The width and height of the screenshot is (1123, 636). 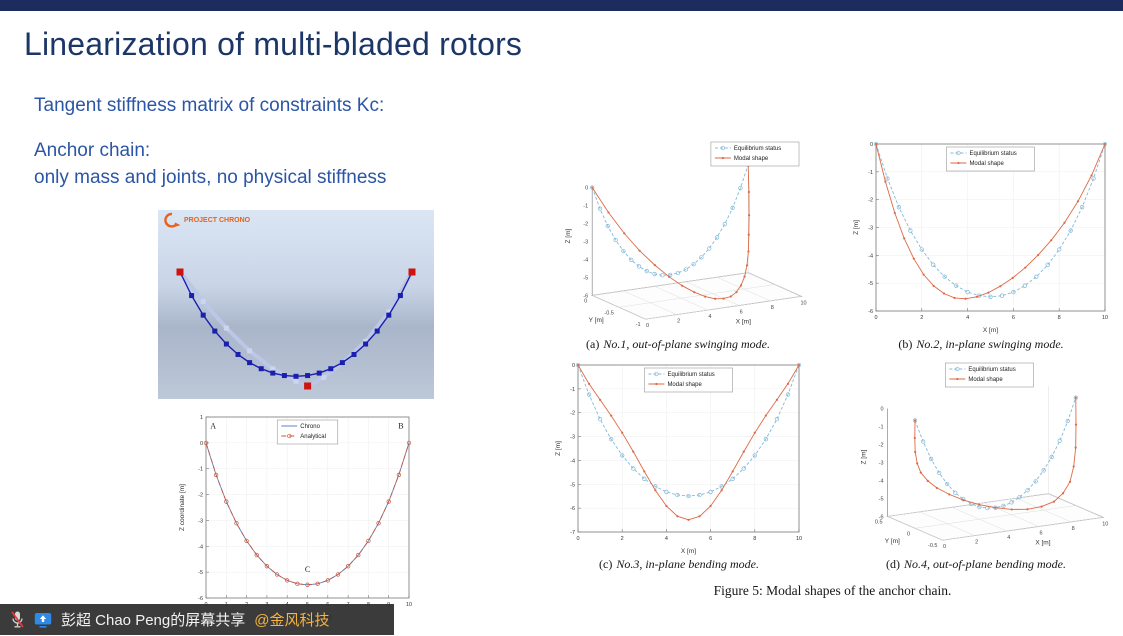 I want to click on svg-text: 0.5, so click(x=879, y=522).